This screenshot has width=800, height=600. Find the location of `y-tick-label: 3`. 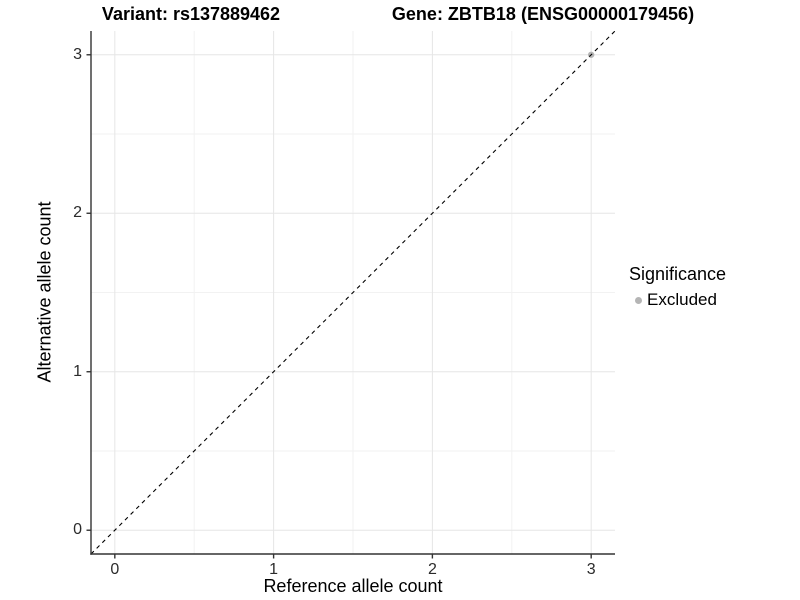

y-tick-label: 3 is located at coordinates (77, 54).